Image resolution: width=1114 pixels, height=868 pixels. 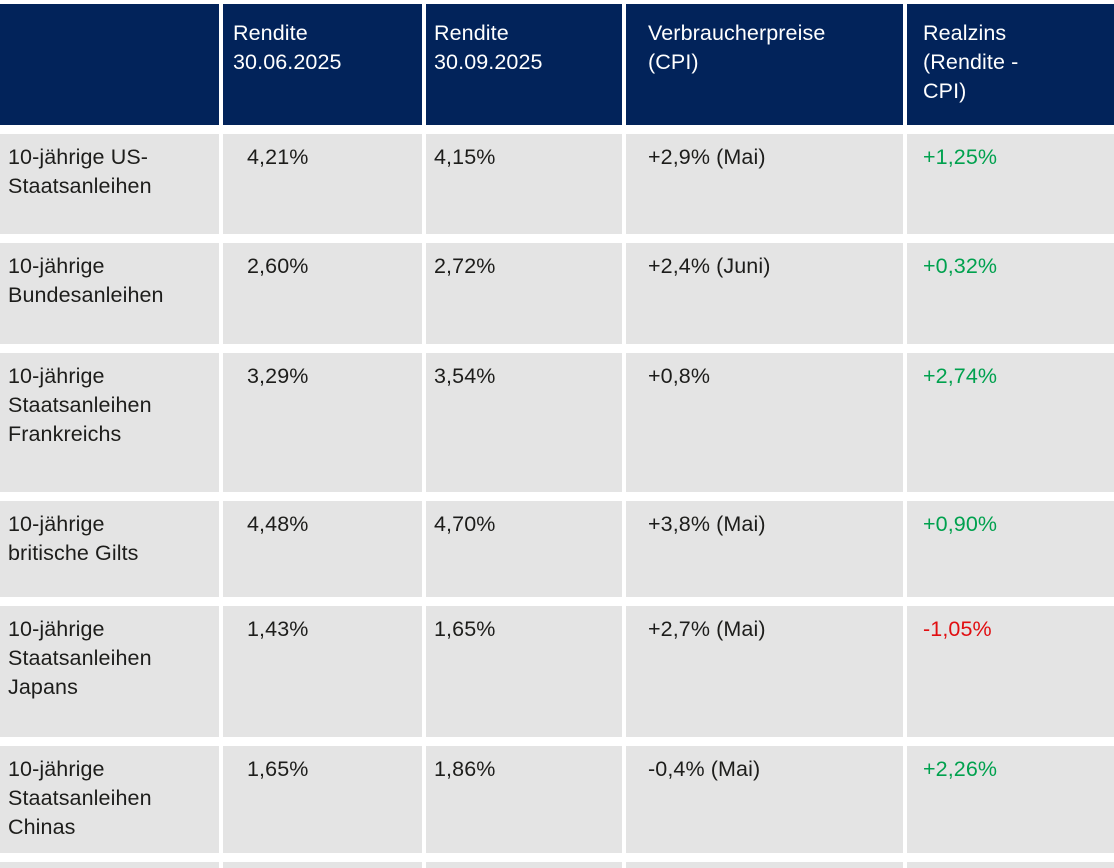 I want to click on rendite-jun-value: 1,65%, so click(x=322, y=799).